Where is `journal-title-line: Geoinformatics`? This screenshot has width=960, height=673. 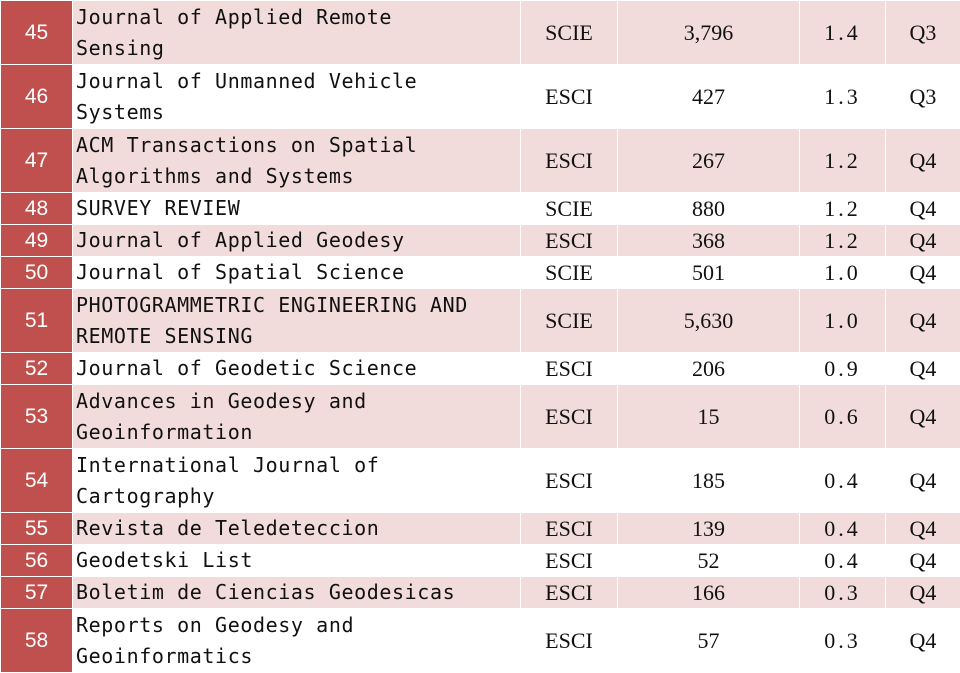
journal-title-line: Geoinformatics is located at coordinates (298, 656).